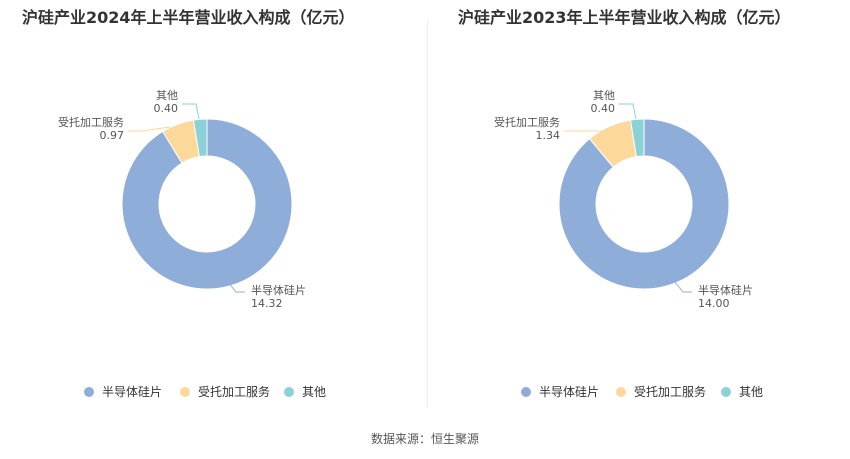  What do you see at coordinates (427, 214) in the screenshot?
I see `panel-divider` at bounding box center [427, 214].